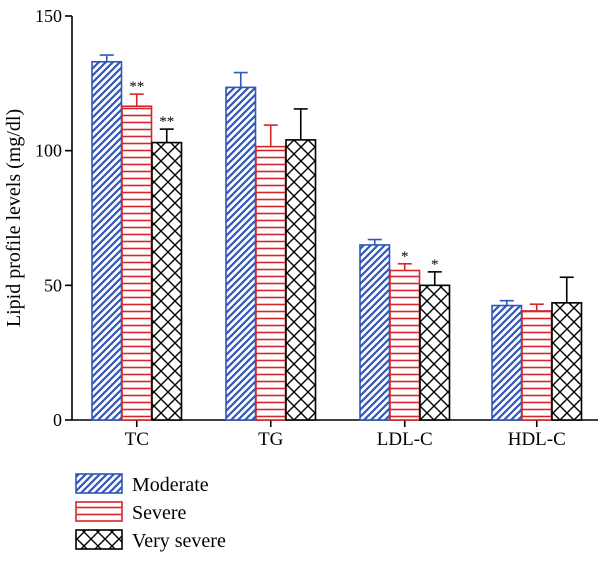  Describe the element at coordinates (537, 439) in the screenshot. I see `x-category-label: HDL-C` at that location.